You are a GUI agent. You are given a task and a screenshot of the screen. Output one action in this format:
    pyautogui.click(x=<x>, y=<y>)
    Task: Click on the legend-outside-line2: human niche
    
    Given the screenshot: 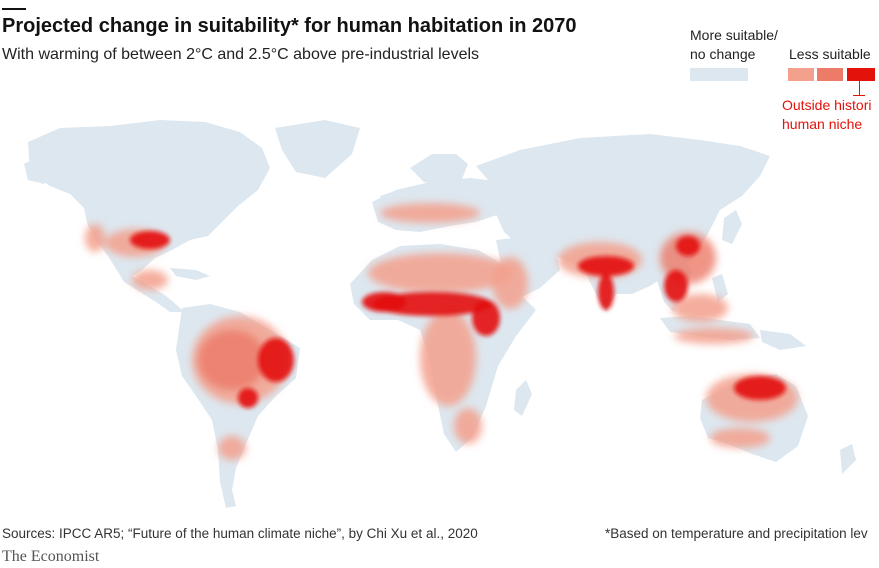 What is the action you would take?
    pyautogui.click(x=822, y=124)
    